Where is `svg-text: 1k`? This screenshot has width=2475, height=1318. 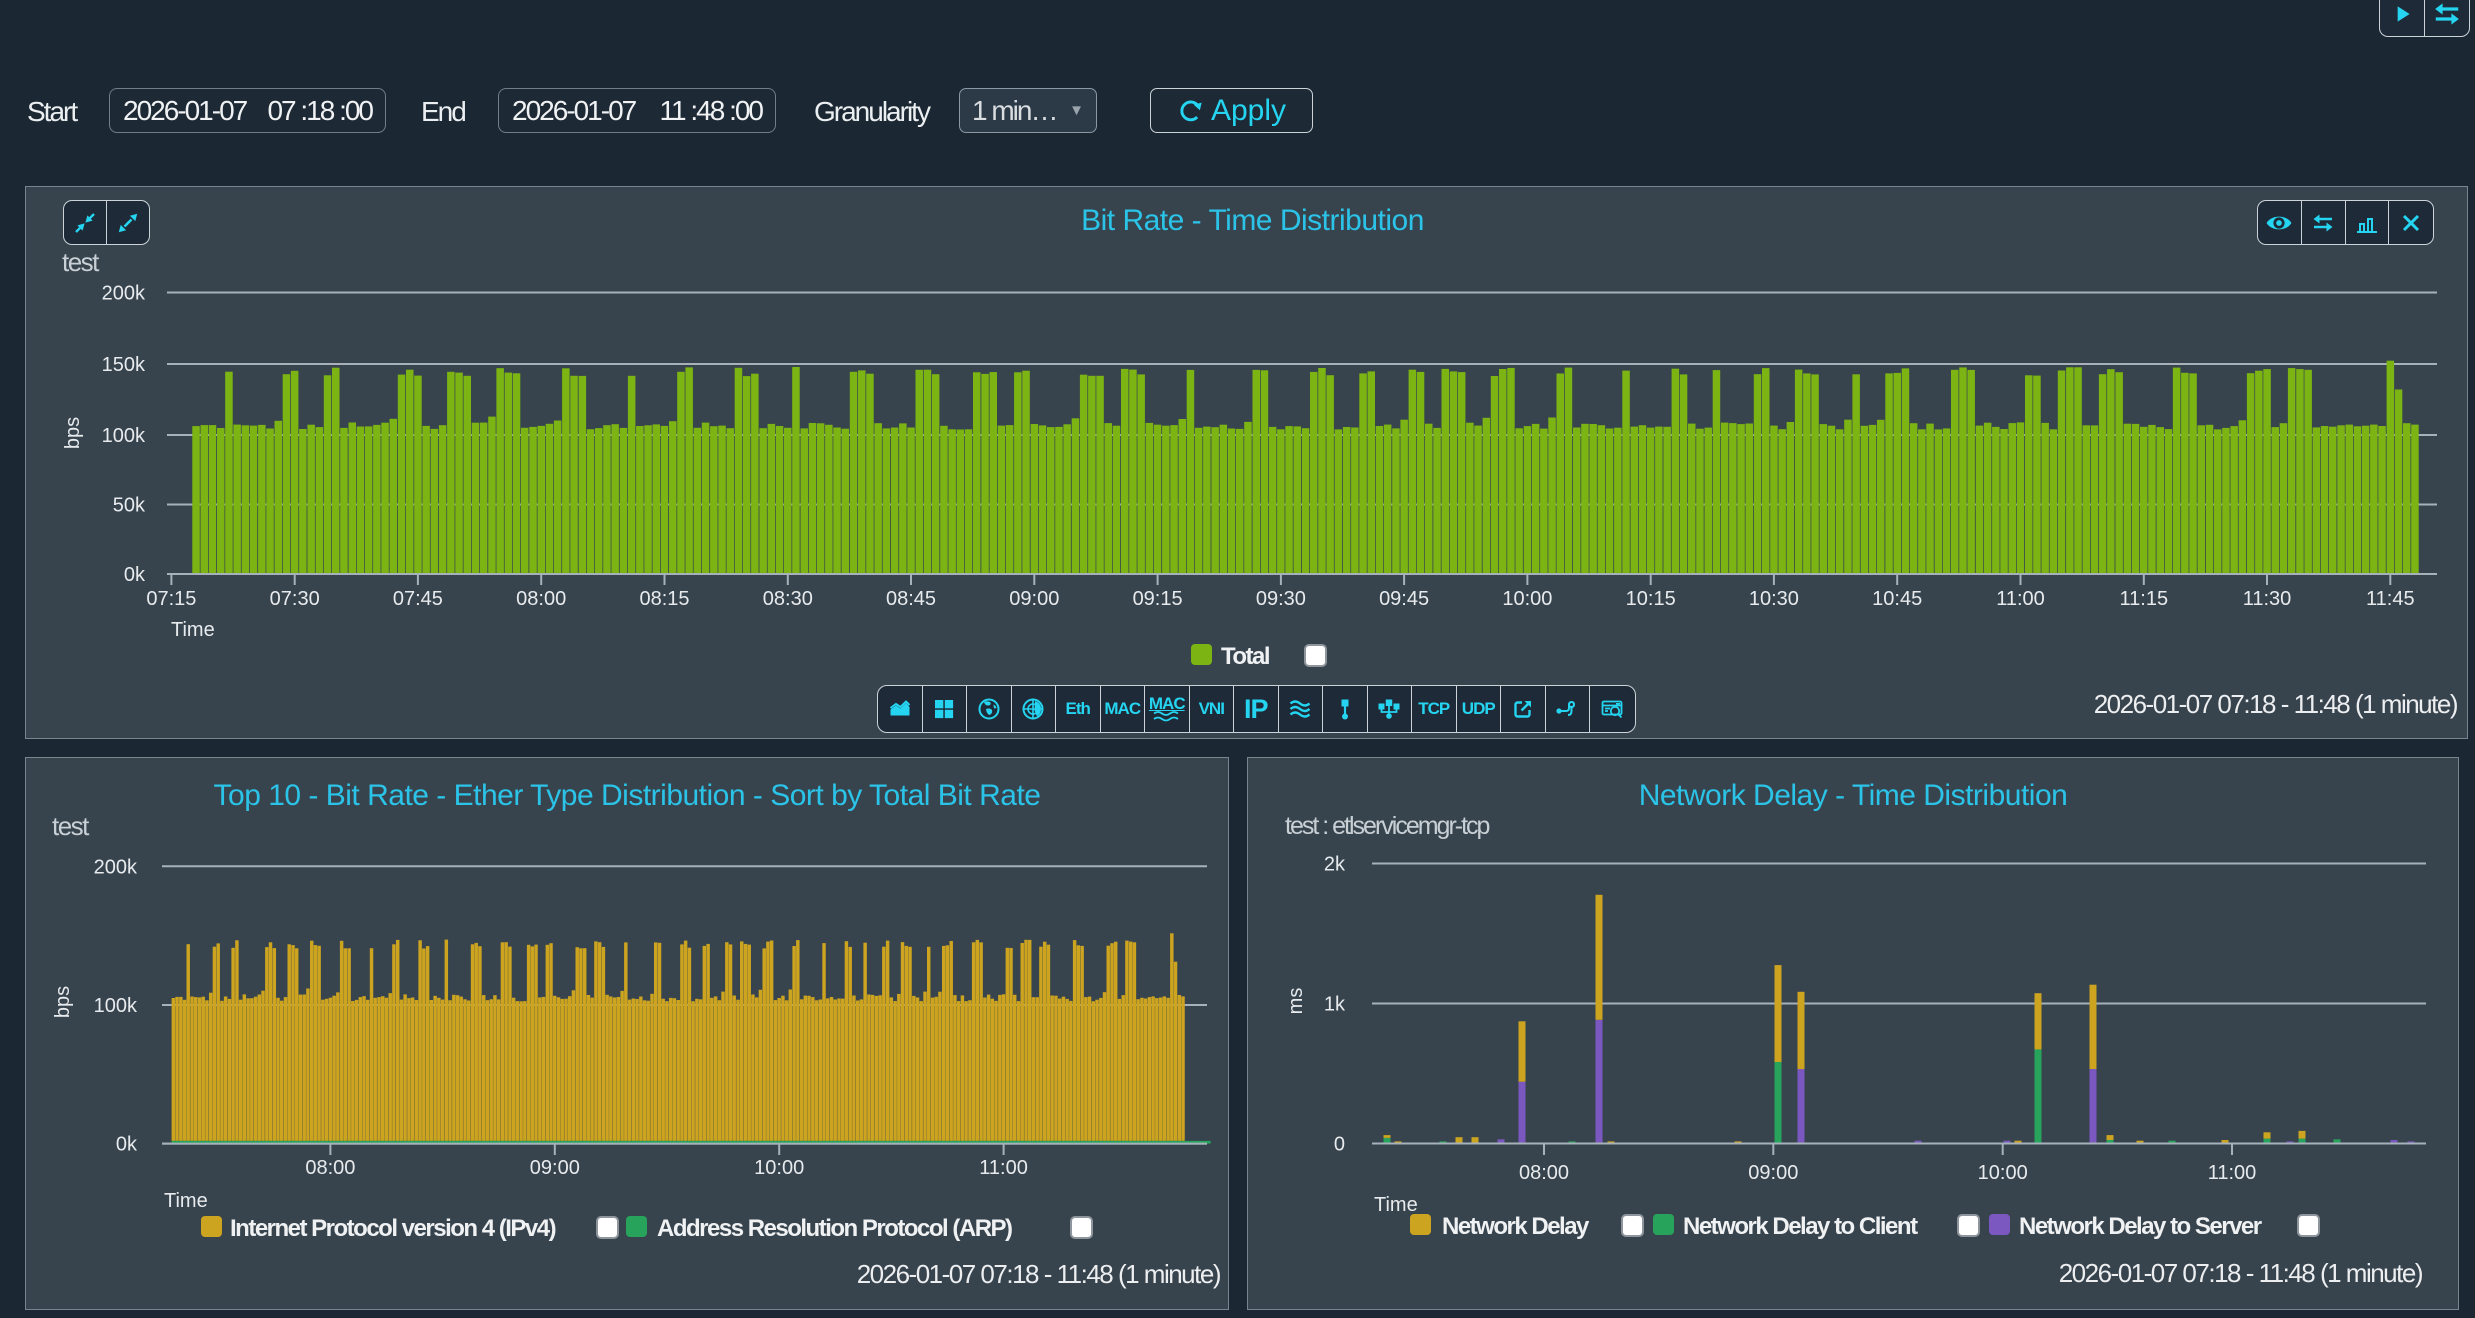 svg-text: 1k is located at coordinates (1335, 1005).